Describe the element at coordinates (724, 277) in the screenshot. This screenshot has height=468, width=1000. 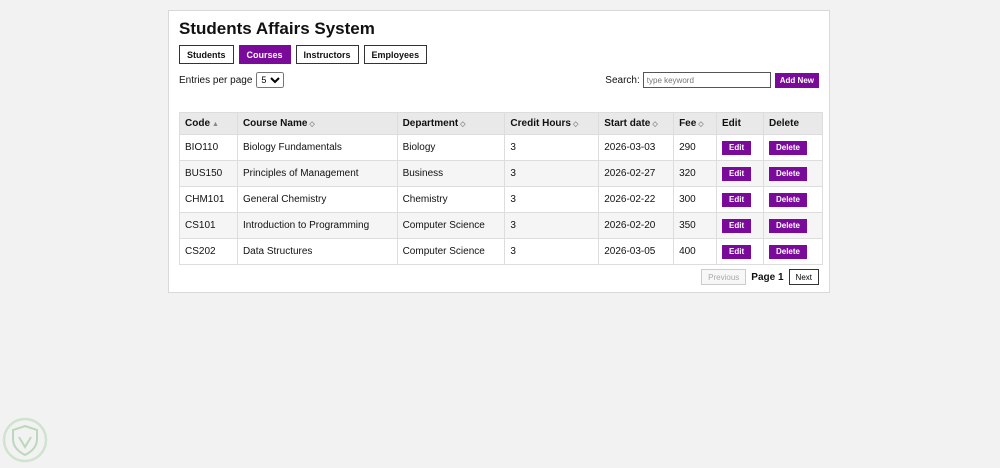
I see `previous-button: Previous` at that location.